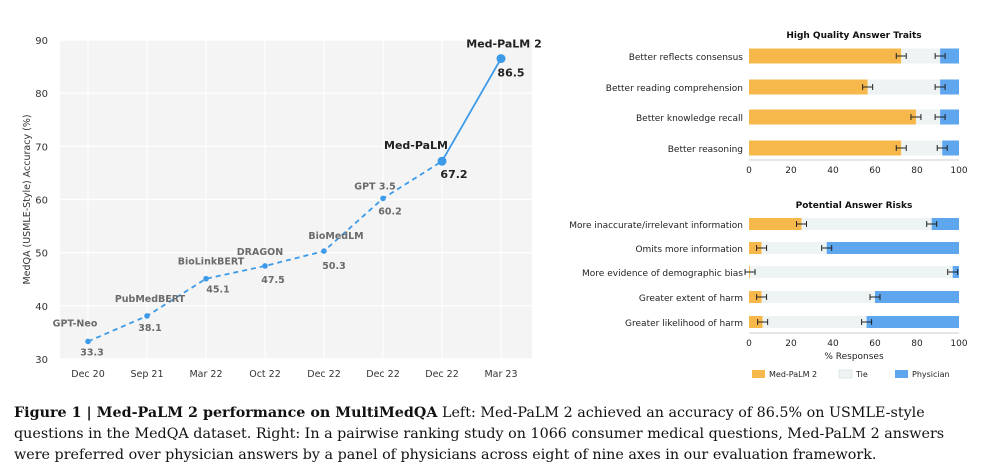 This screenshot has height=469, width=985. I want to click on x-tick-label: Mar 23, so click(500, 374).